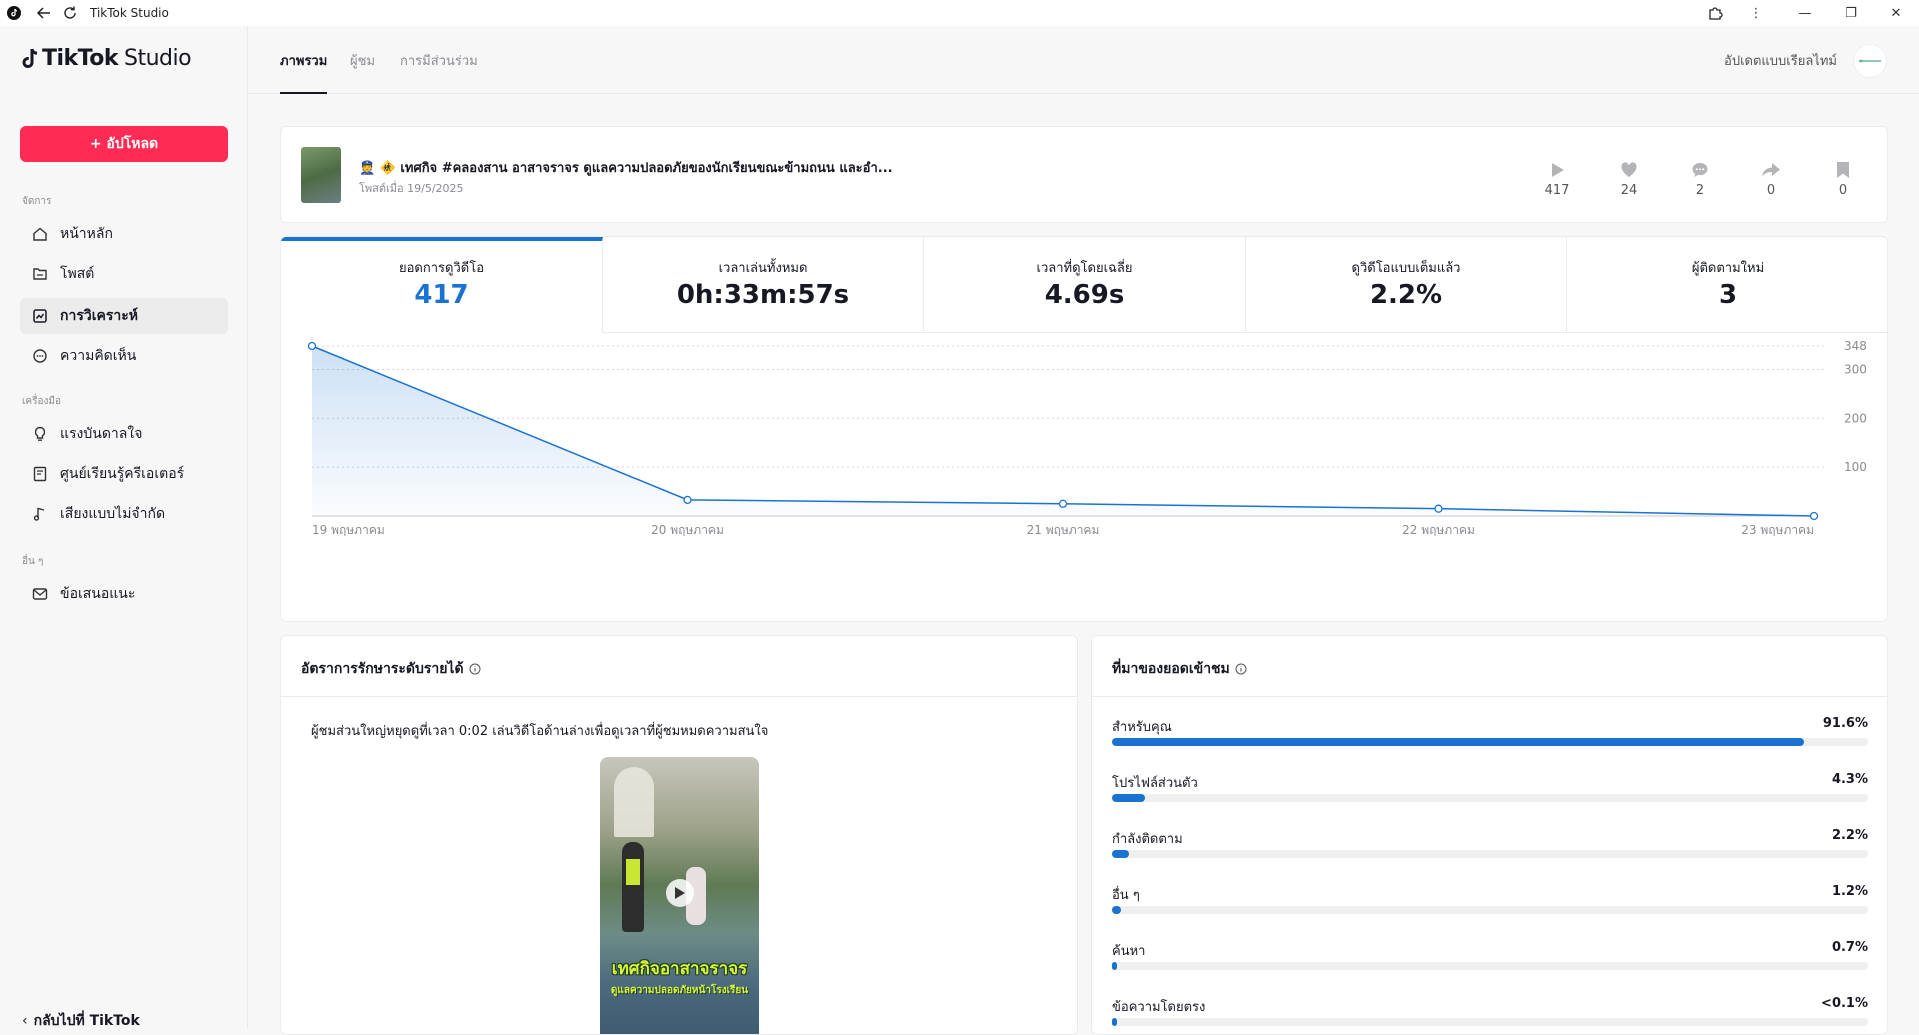 The height and width of the screenshot is (1035, 1919). I want to click on sidebar-item-posts: โพสต์, so click(124, 274).